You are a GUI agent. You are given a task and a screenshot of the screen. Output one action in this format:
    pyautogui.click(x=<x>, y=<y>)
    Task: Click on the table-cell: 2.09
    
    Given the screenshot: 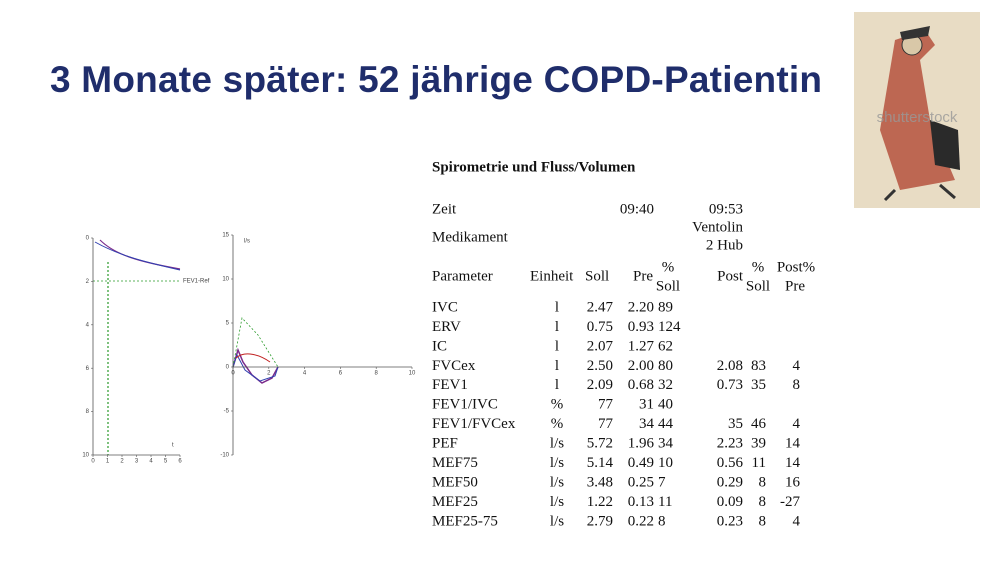 What is the action you would take?
    pyautogui.click(x=600, y=385)
    